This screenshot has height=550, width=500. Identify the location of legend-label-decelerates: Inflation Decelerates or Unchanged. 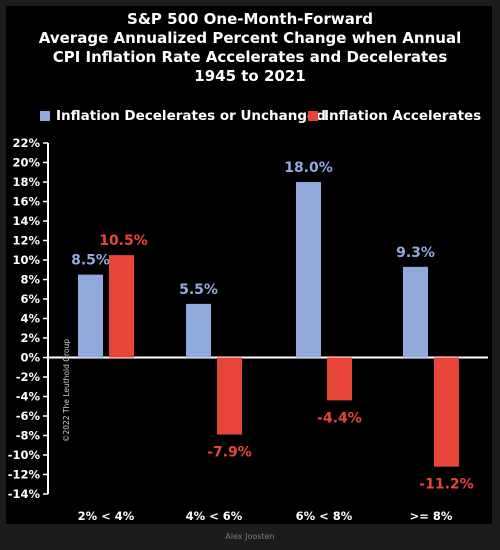
(191, 116).